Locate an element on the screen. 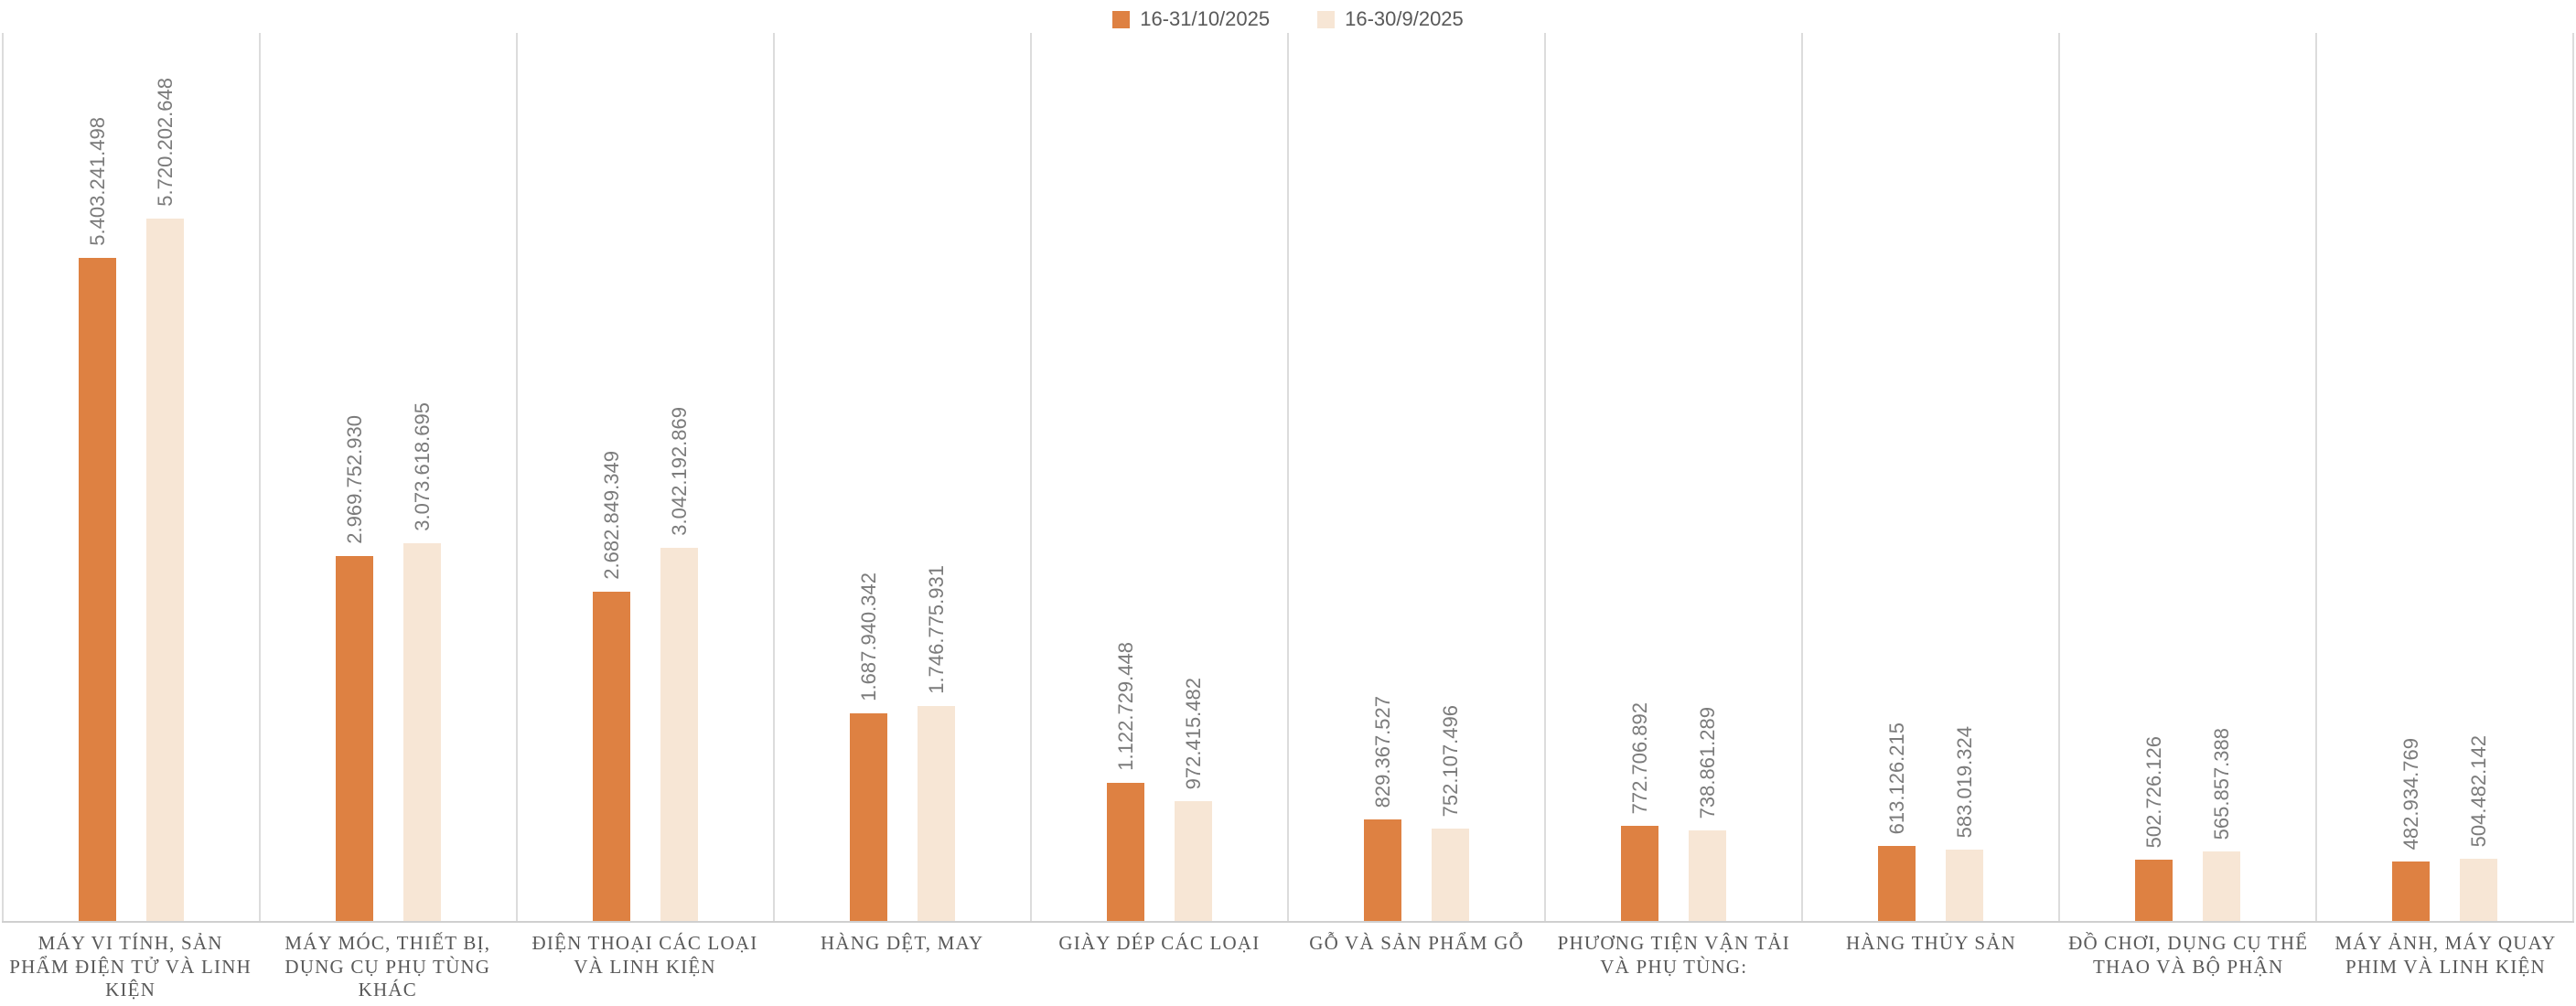  category-column: 2.969.752.930 3.073.618.695 is located at coordinates (387, 477).